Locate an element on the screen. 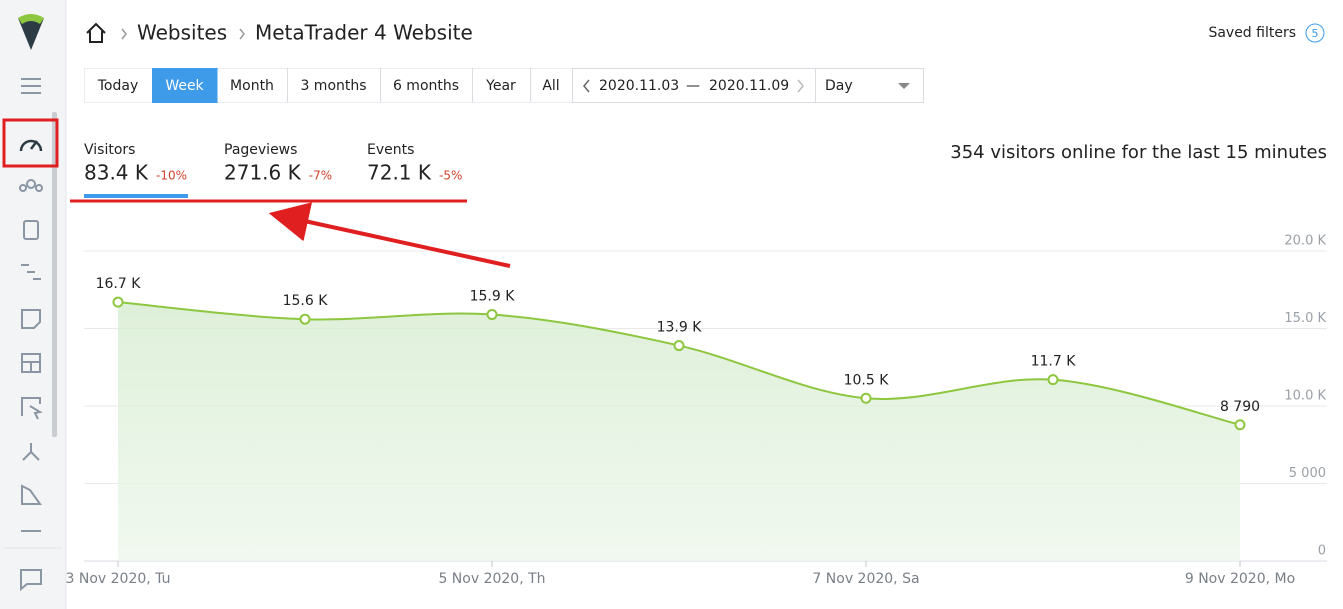 This screenshot has height=609, width=1343. sidebar is located at coordinates (33, 304).